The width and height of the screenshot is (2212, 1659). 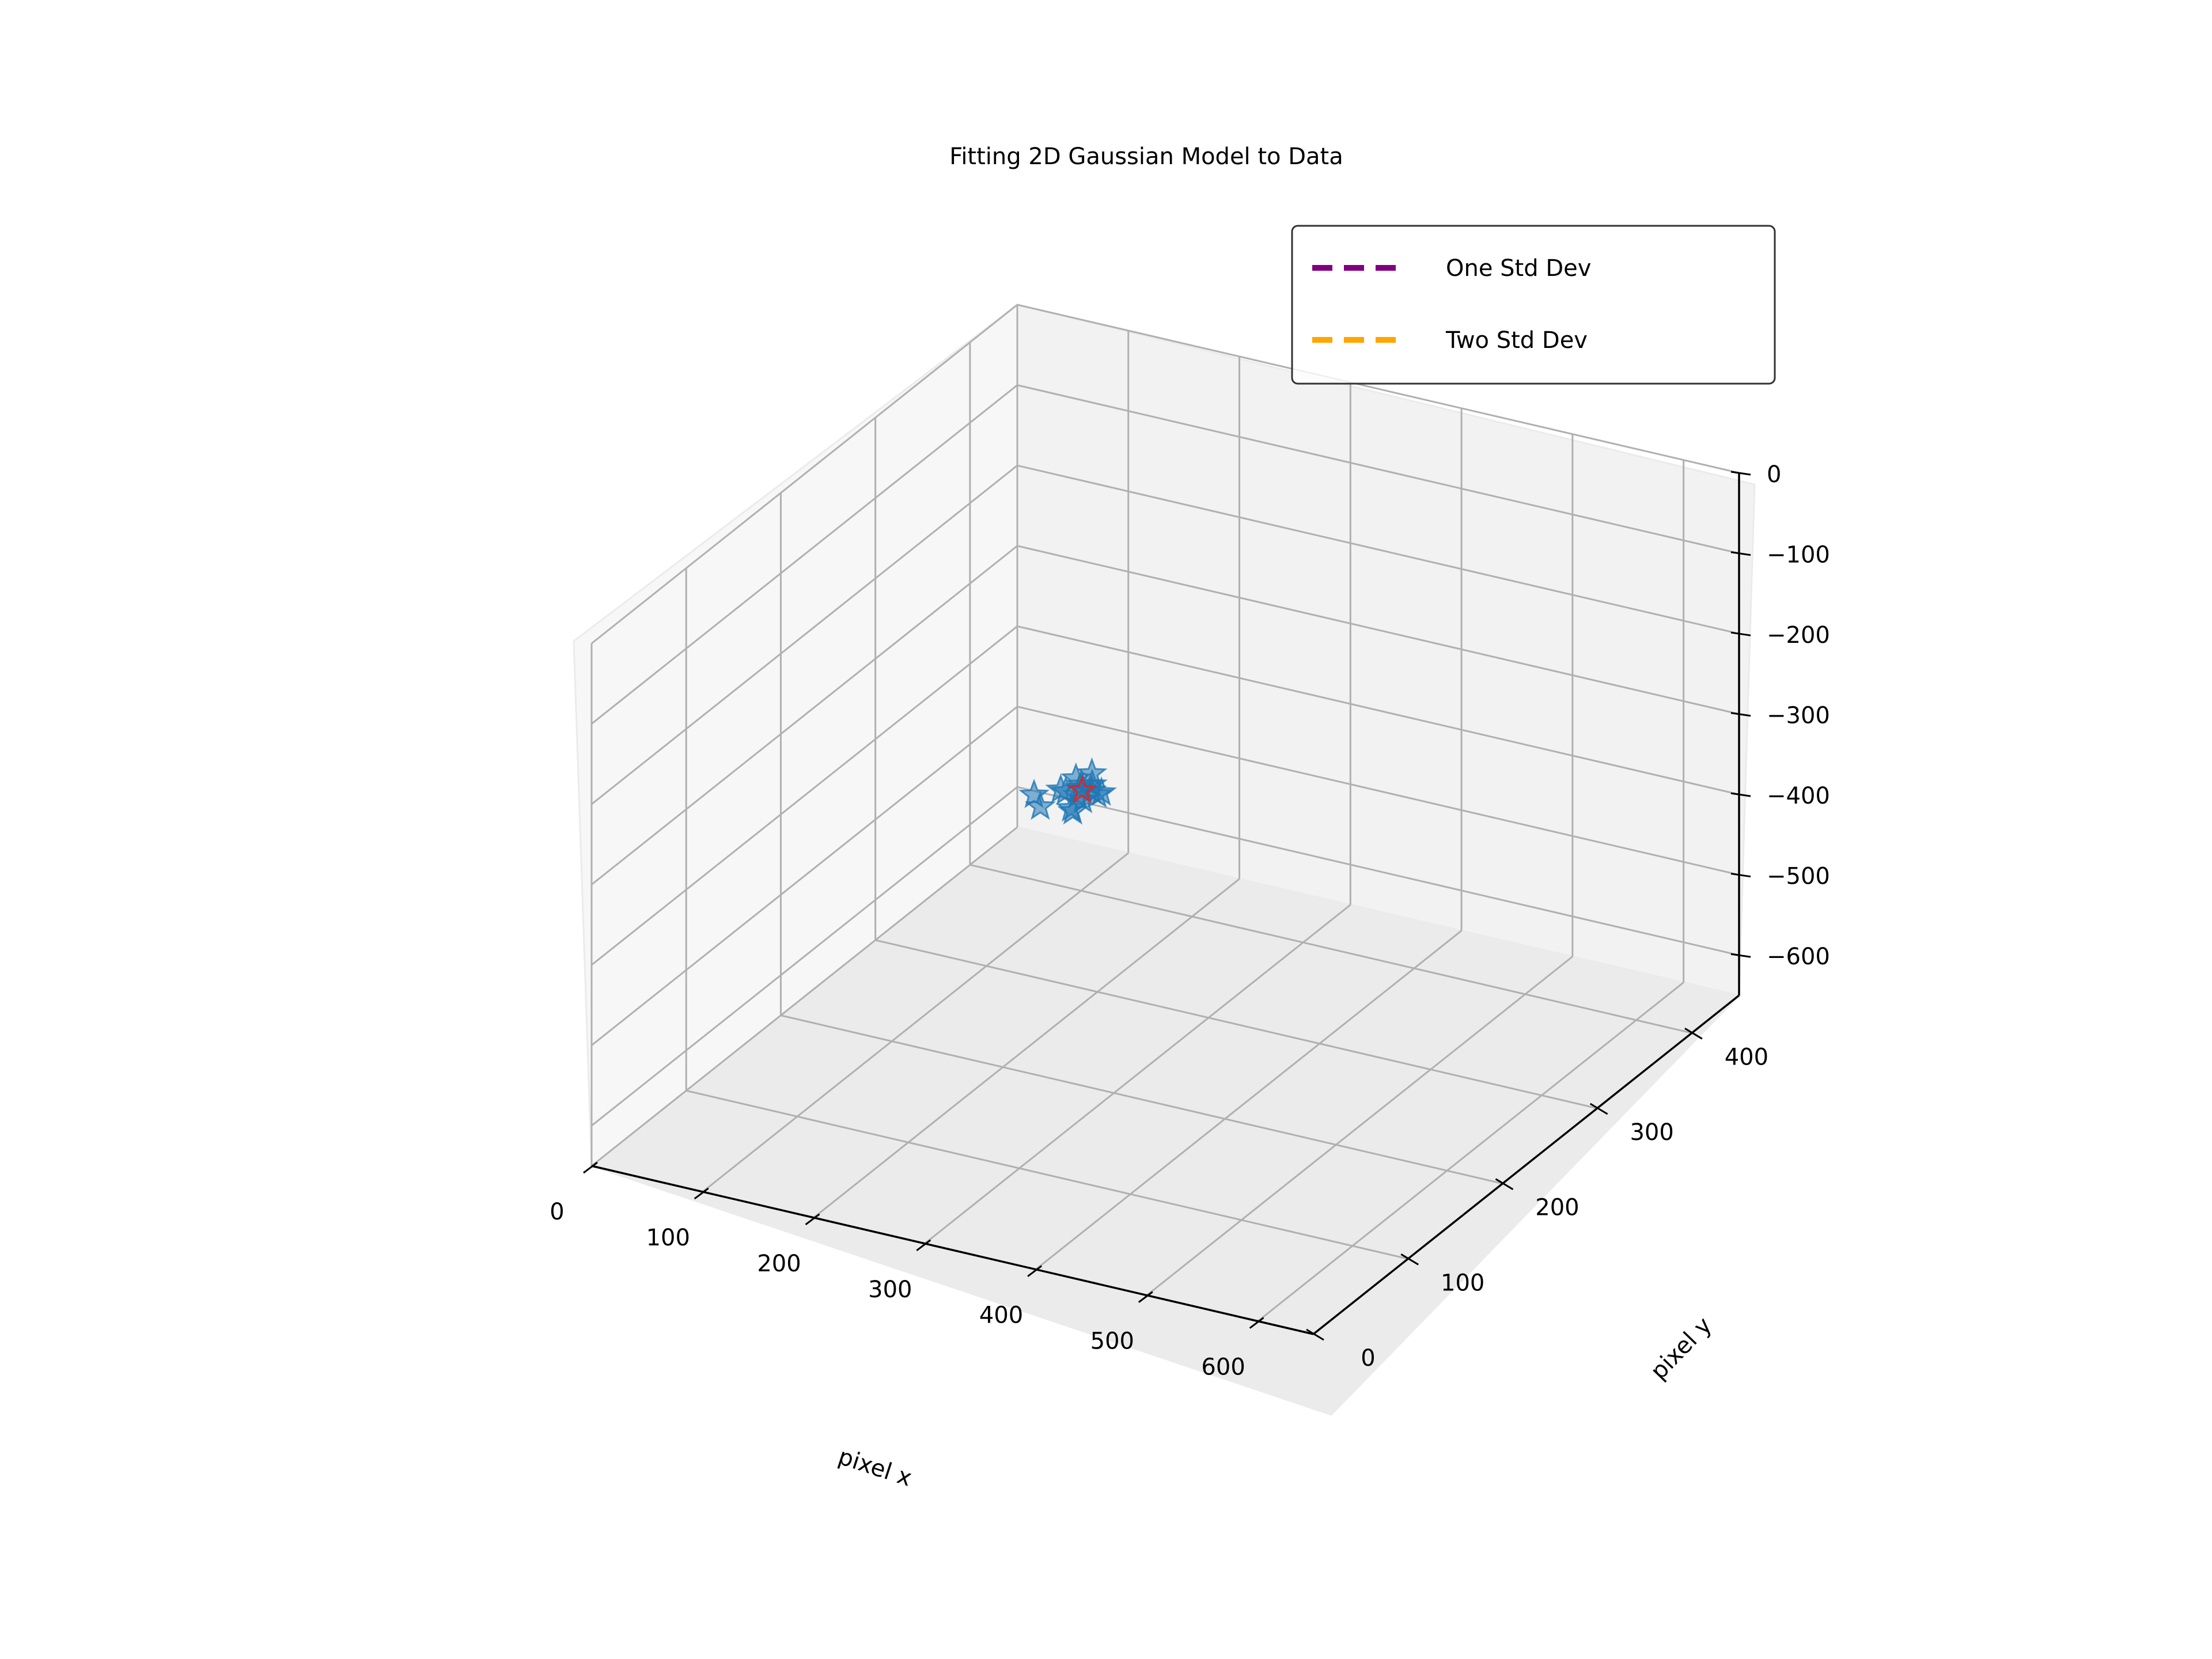 I want to click on z-tick-label: 0, so click(x=1774, y=474).